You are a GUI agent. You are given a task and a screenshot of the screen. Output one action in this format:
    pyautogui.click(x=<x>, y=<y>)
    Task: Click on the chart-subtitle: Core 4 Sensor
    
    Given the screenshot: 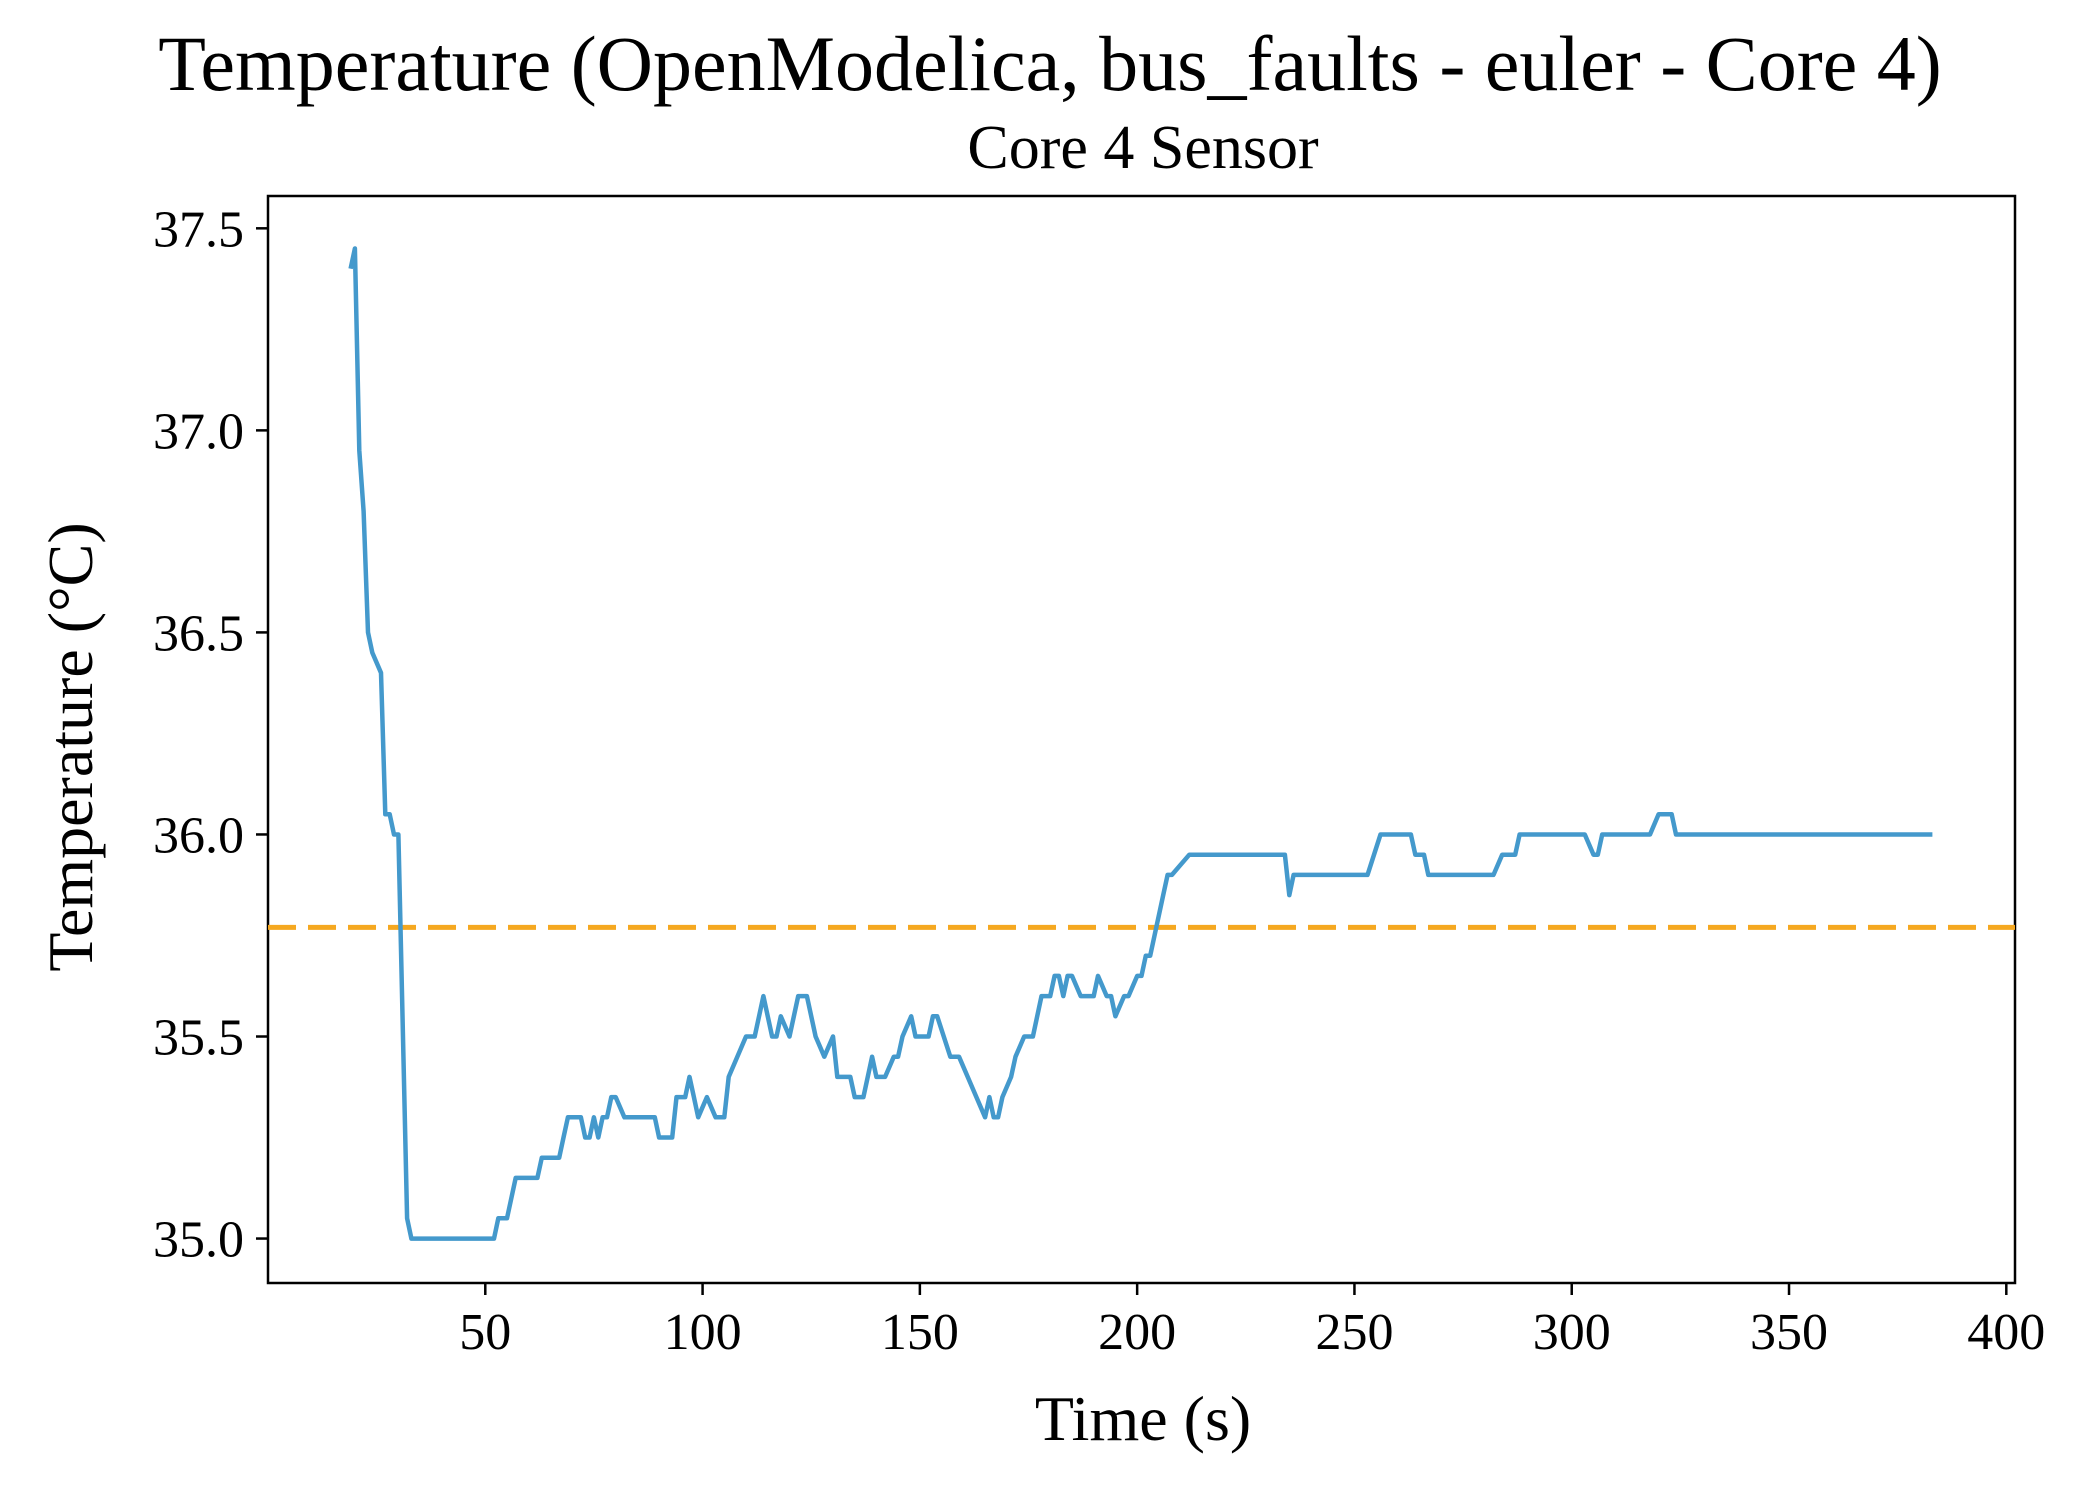 What is the action you would take?
    pyautogui.click(x=1143, y=148)
    